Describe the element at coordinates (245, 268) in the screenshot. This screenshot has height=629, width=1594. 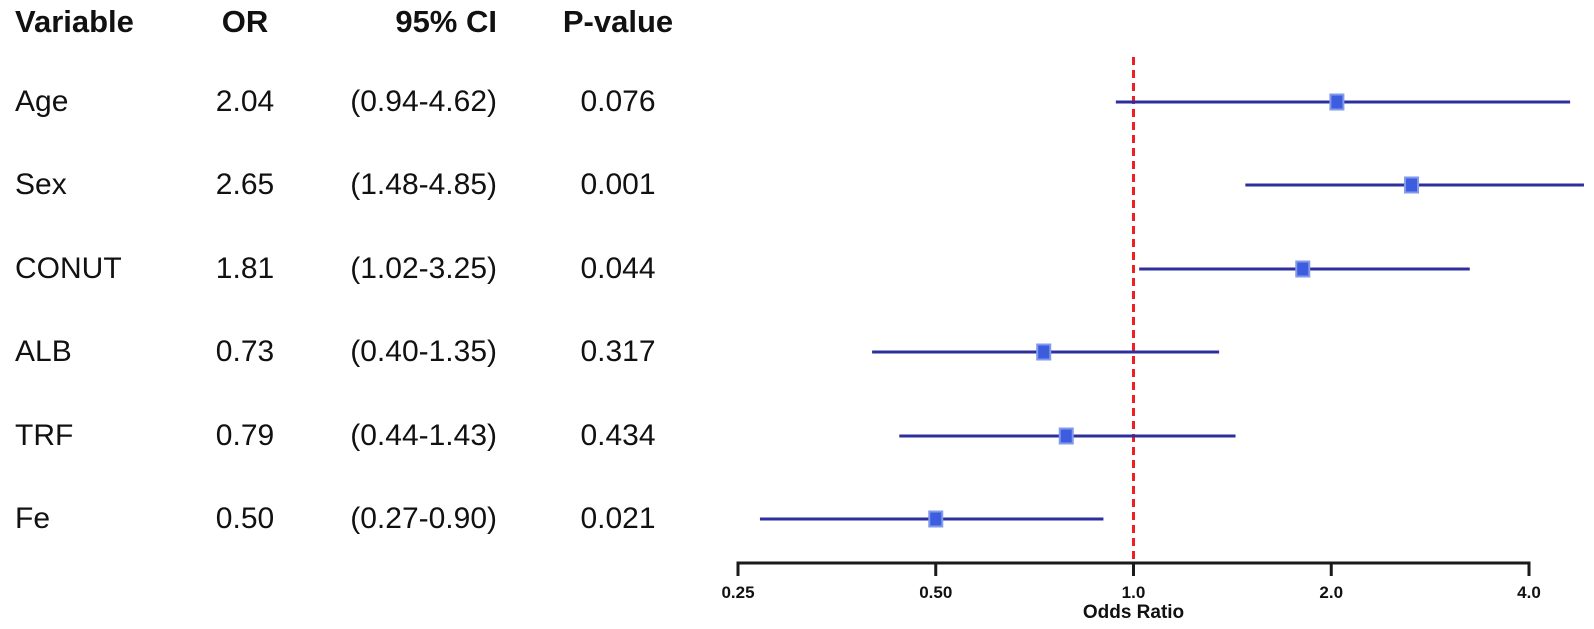
I see `cell-or: 1.81` at that location.